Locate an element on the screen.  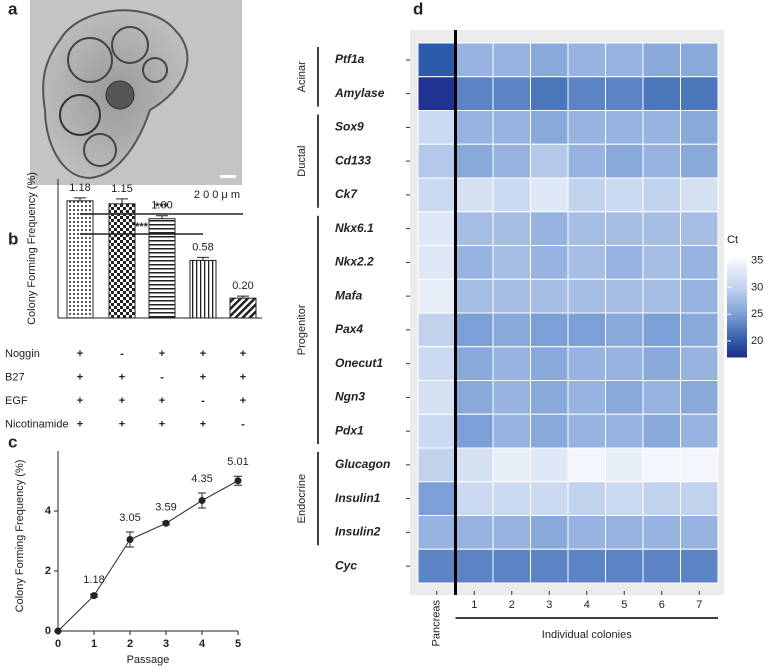
row-label: Nkx6.1 is located at coordinates (354, 228).